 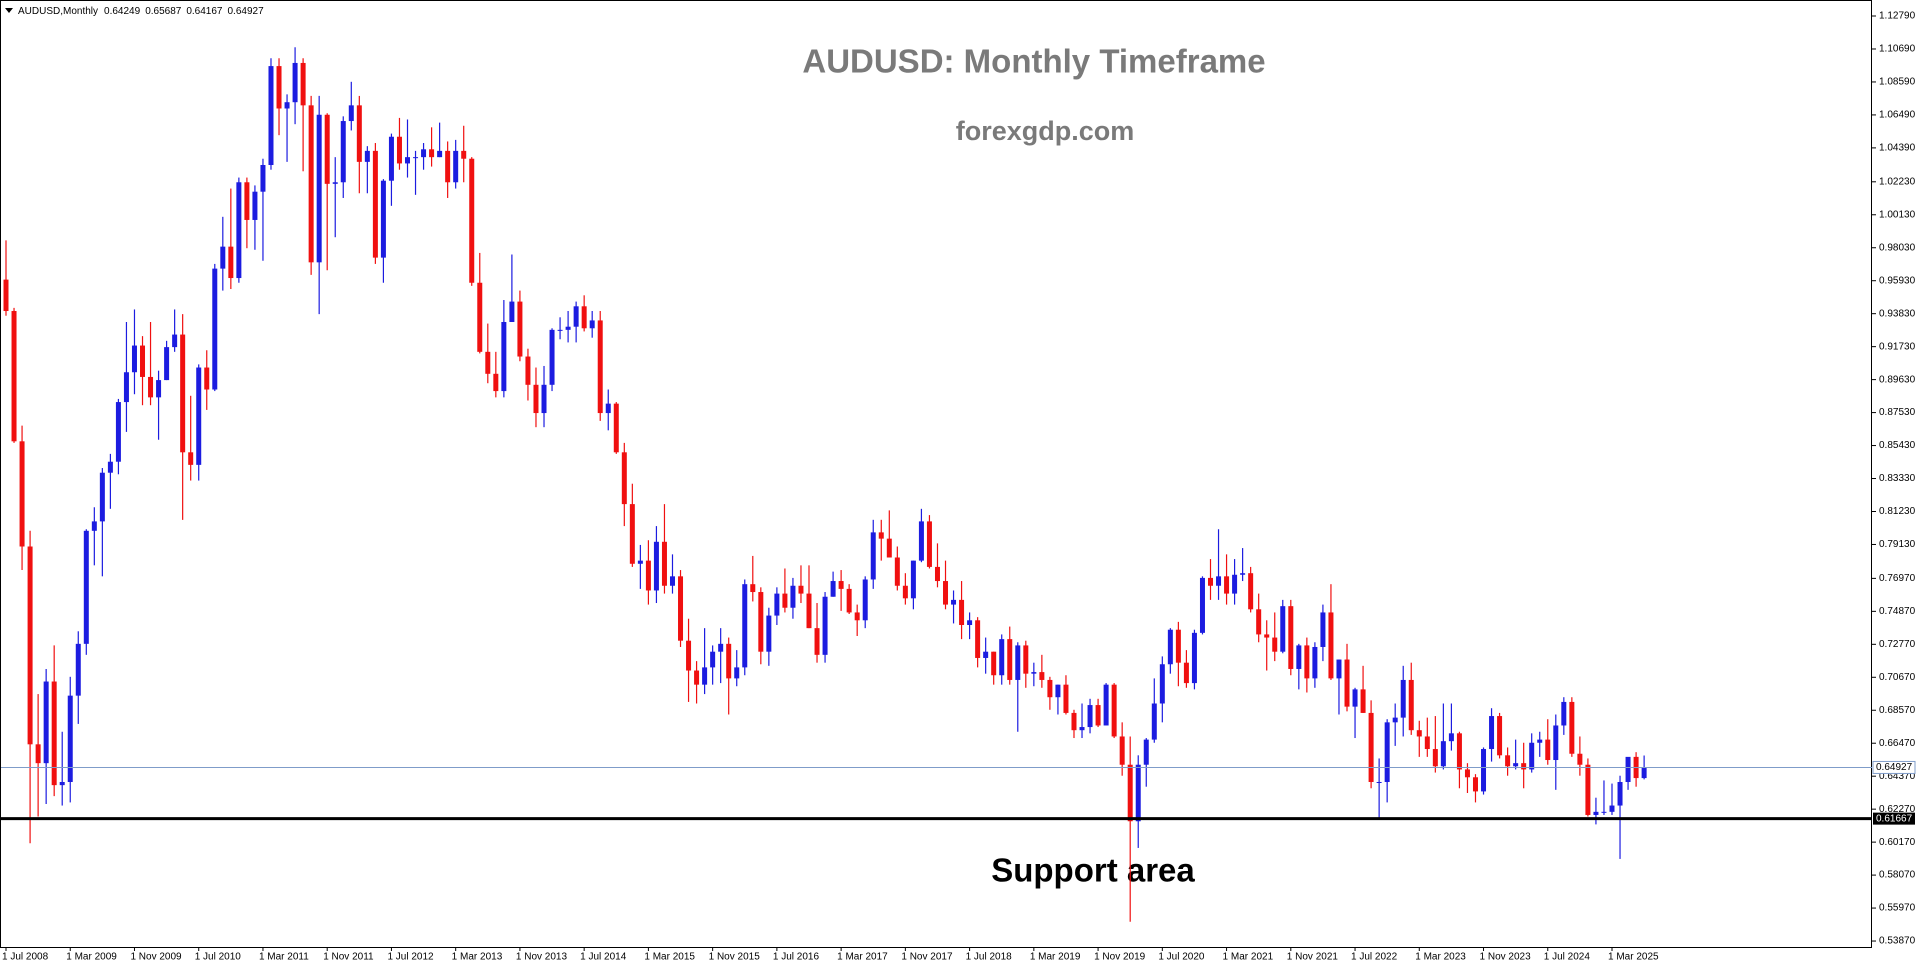 What do you see at coordinates (1897, 445) in the screenshot?
I see `y-tick-label: 0.85430` at bounding box center [1897, 445].